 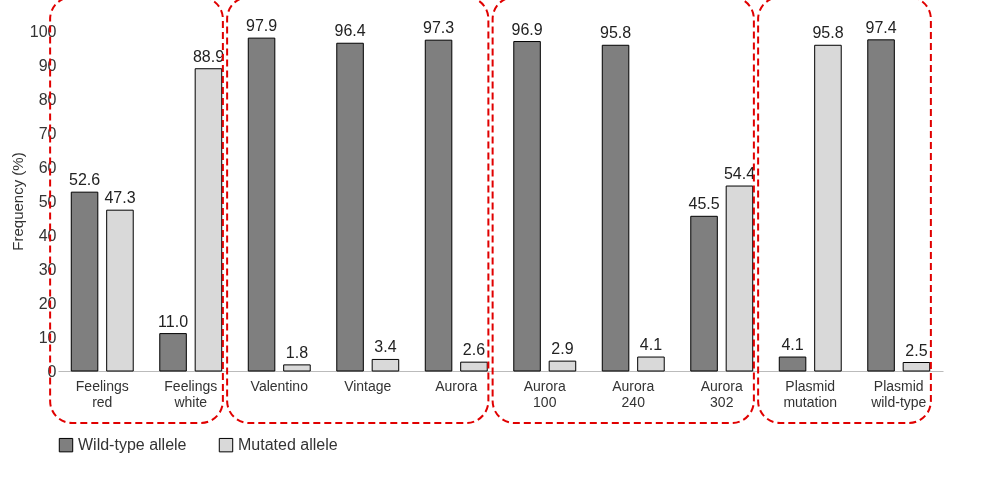 What do you see at coordinates (385, 347) in the screenshot?
I see `data-label: 3.4` at bounding box center [385, 347].